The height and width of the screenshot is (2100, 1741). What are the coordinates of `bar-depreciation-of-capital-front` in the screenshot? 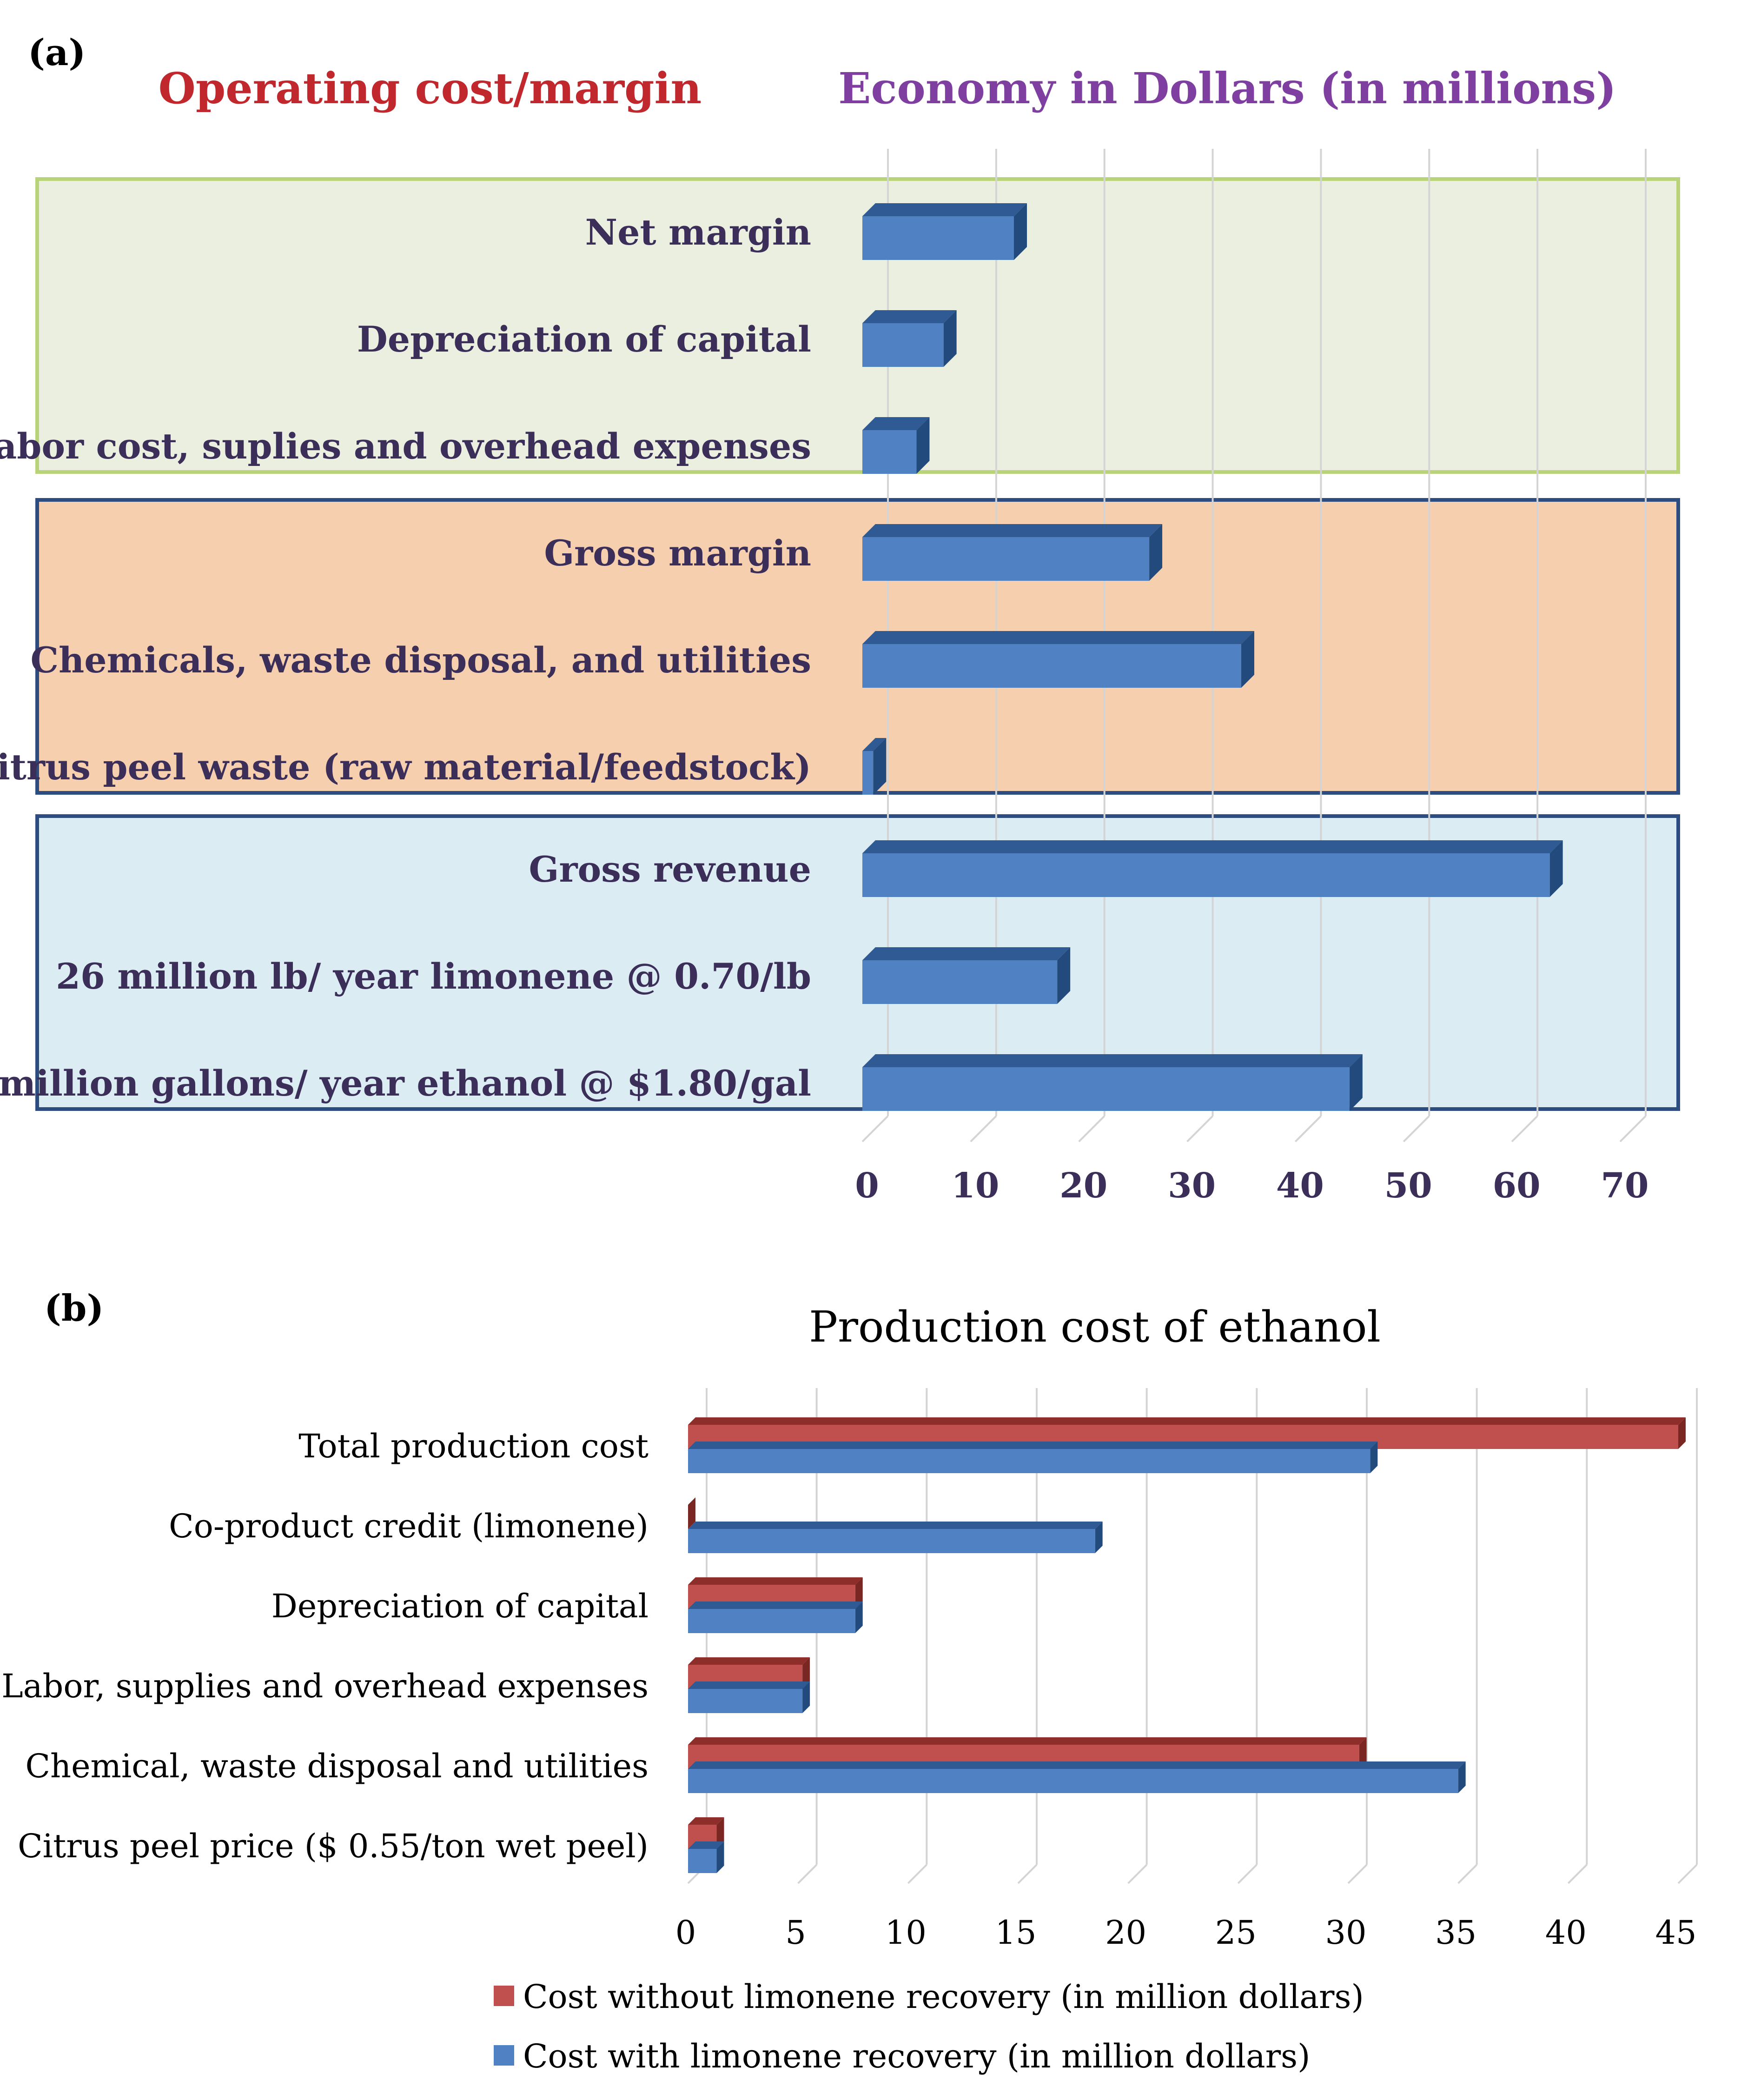 It's located at (903, 345).